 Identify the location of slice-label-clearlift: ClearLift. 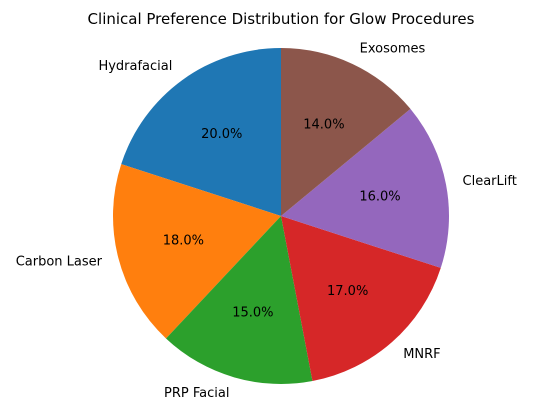
(490, 181).